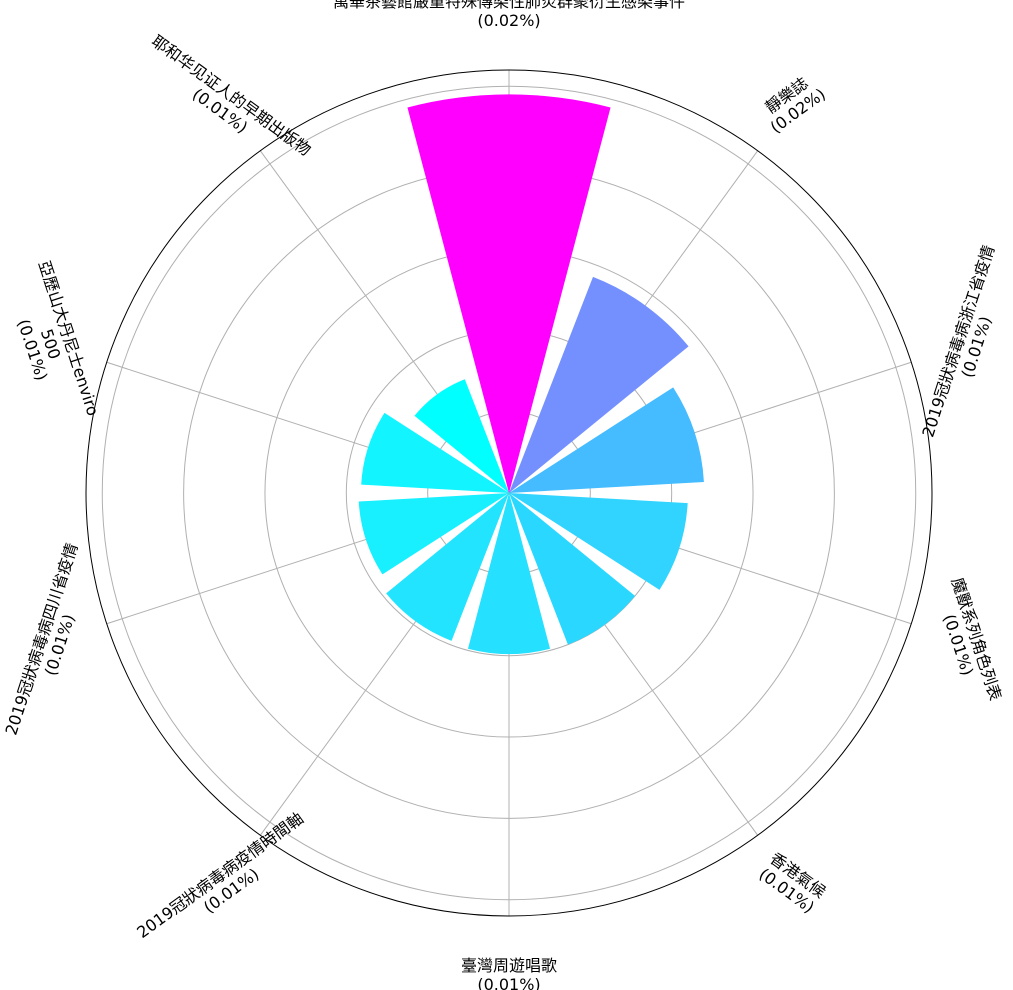 The width and height of the screenshot is (1013, 990). I want to click on category-label-1-line-1: 萬華茶藝館嚴重特殊傳染性肺炎群聚衍生感染事件, so click(509, 5).